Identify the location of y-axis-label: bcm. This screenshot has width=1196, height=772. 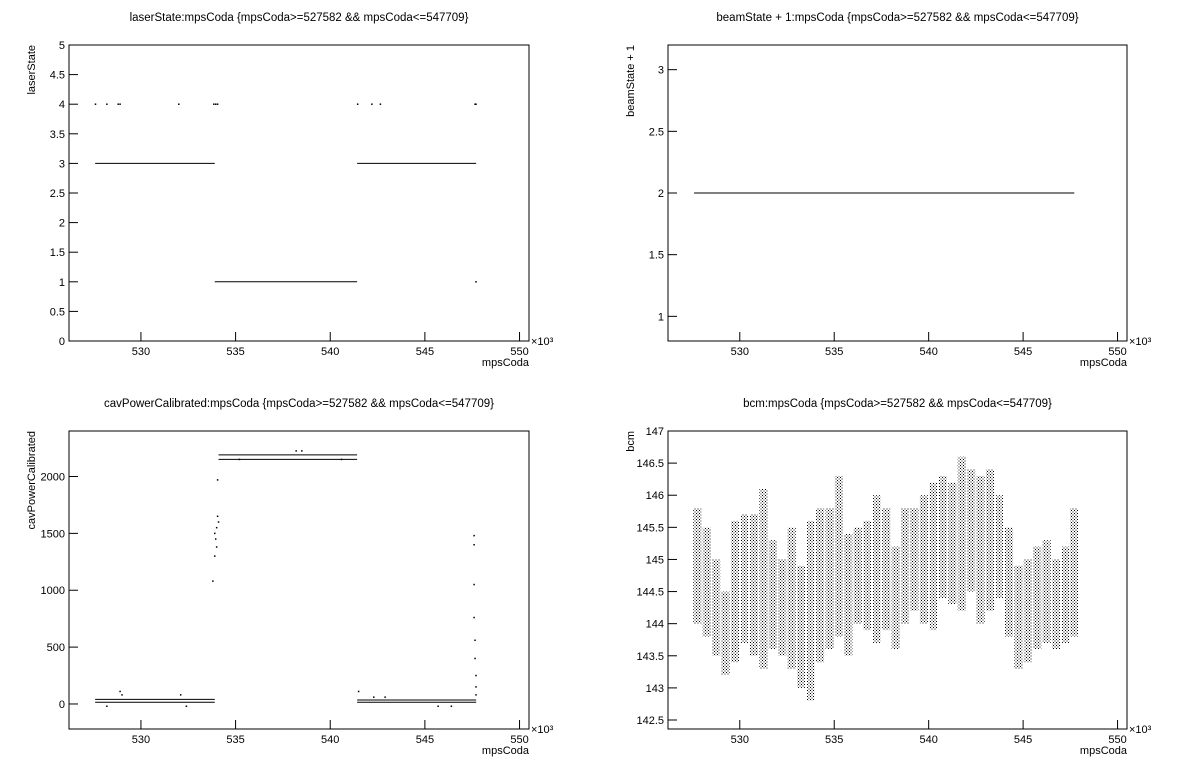
(631, 441).